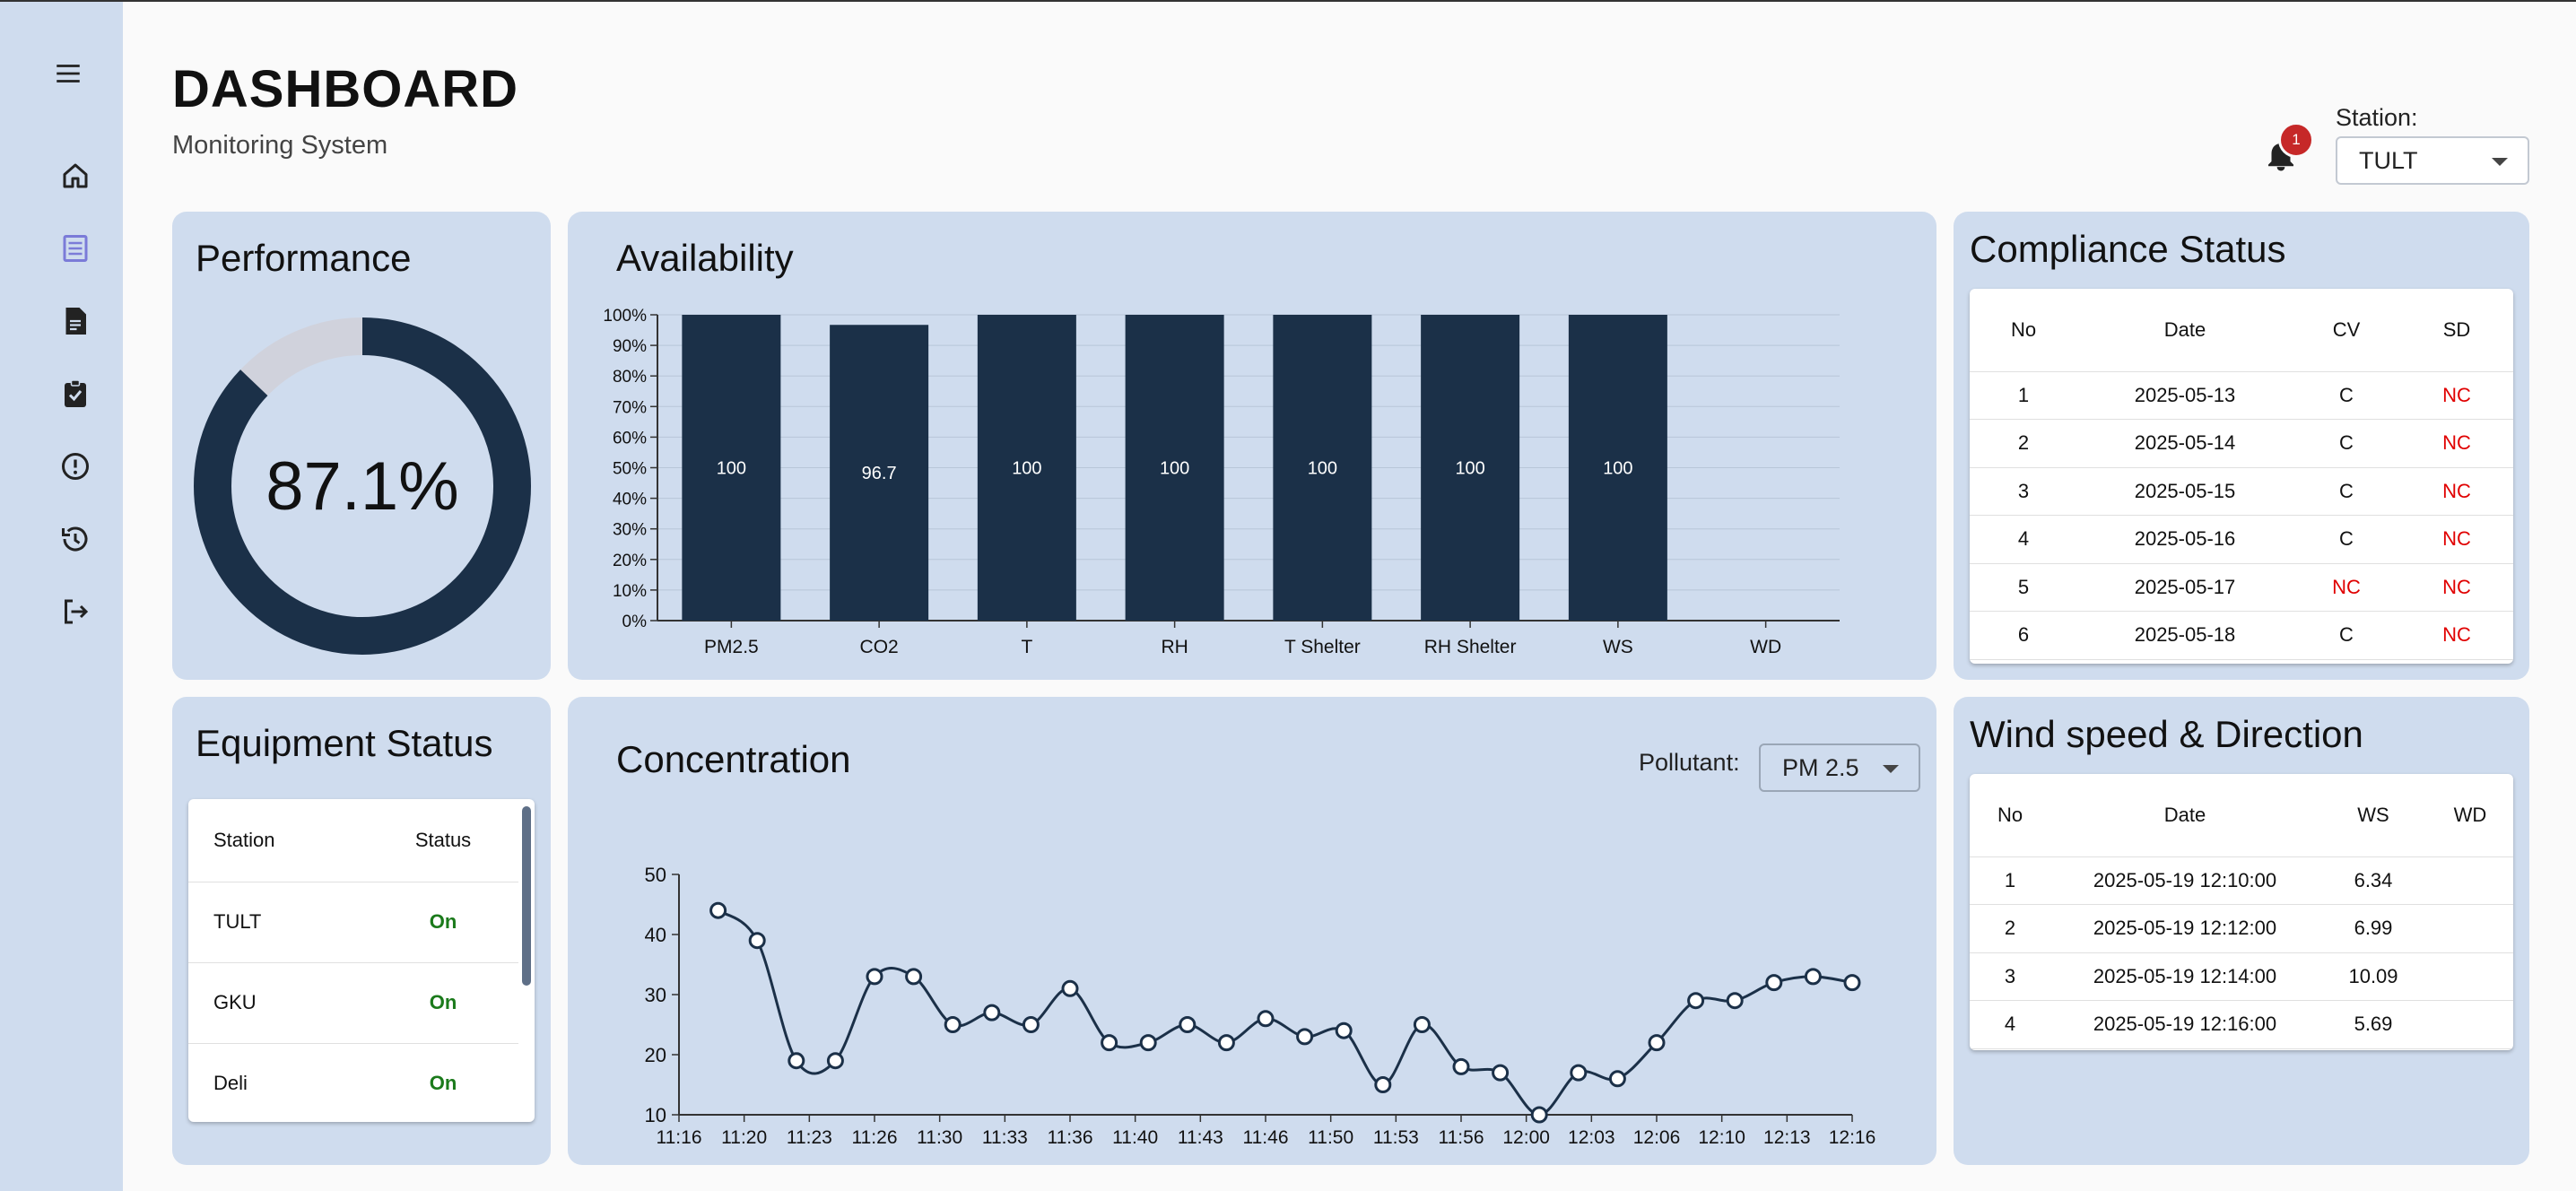 The width and height of the screenshot is (2576, 1191). Describe the element at coordinates (1721, 1137) in the screenshot. I see `x-tick-label: 12:10` at that location.